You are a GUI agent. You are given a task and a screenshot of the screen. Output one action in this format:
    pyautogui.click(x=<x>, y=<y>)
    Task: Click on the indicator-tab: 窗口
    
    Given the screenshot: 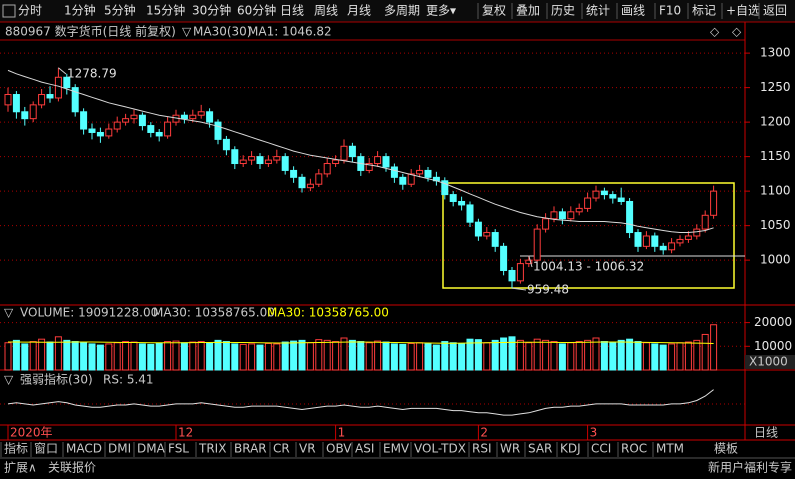 What is the action you would take?
    pyautogui.click(x=46, y=449)
    